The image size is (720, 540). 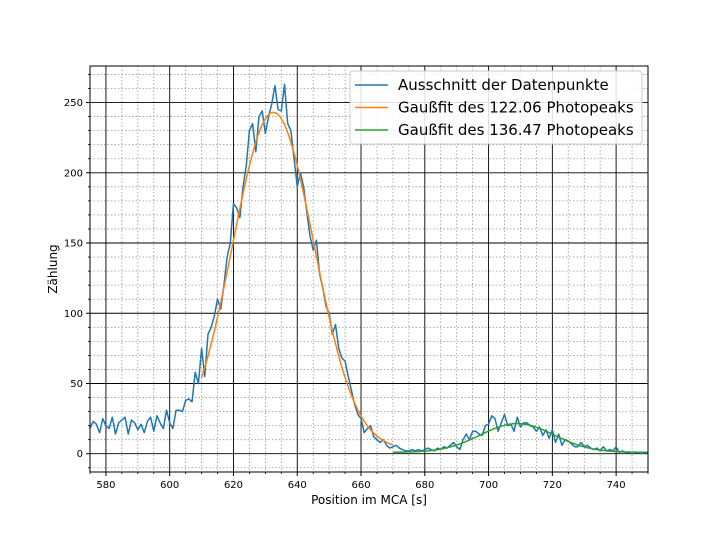 I want to click on y-tick-label: 0, so click(x=80, y=454).